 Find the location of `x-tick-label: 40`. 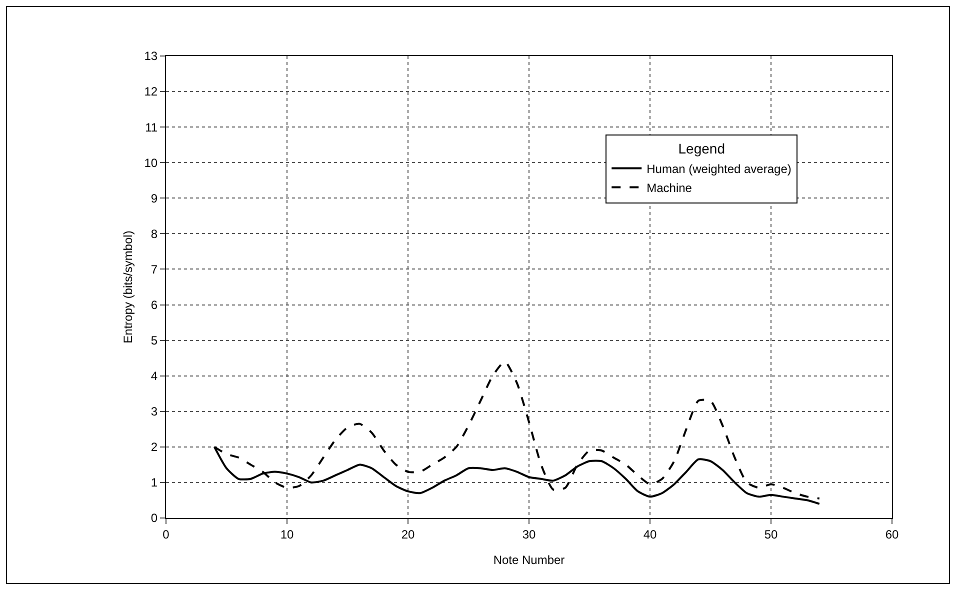

x-tick-label: 40 is located at coordinates (650, 534).